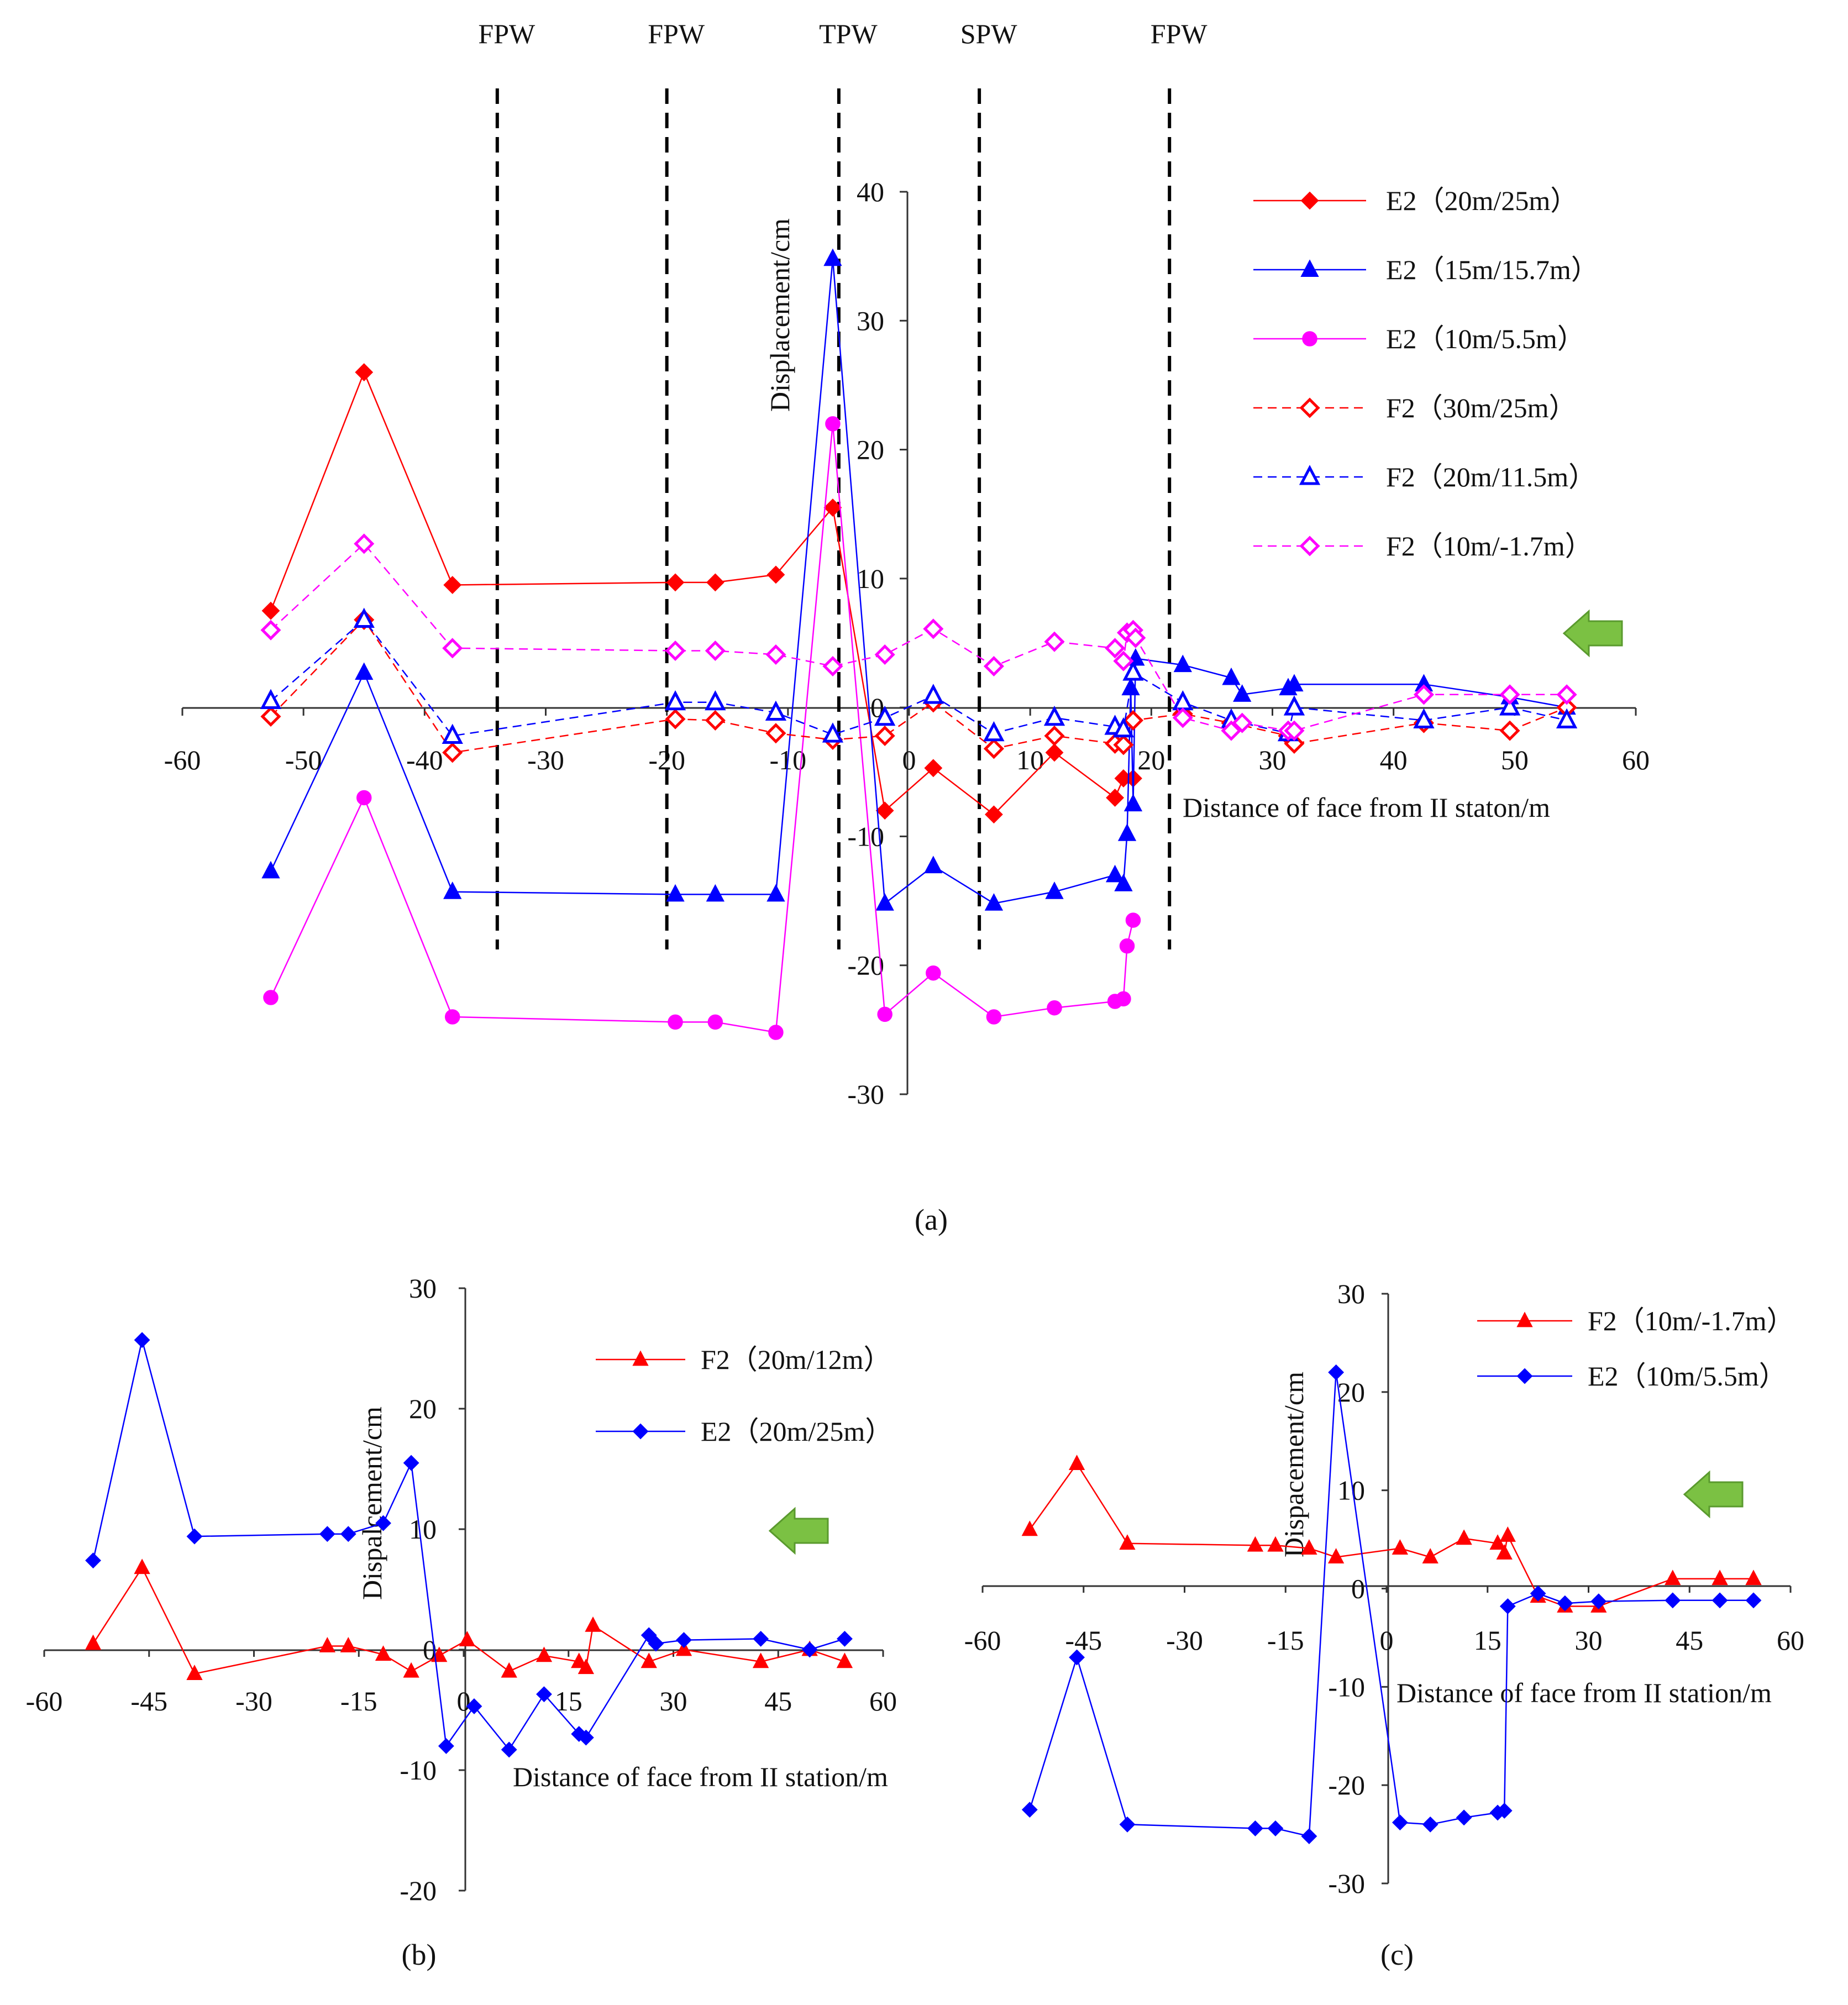  What do you see at coordinates (1151, 759) in the screenshot?
I see `x-tick-label: 20` at bounding box center [1151, 759].